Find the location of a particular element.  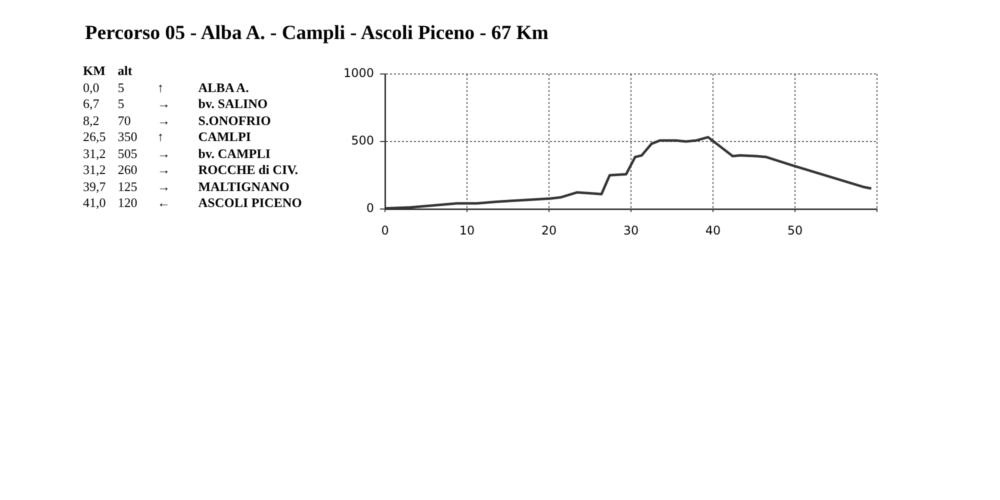

text: bv. CAMPLI is located at coordinates (235, 154).